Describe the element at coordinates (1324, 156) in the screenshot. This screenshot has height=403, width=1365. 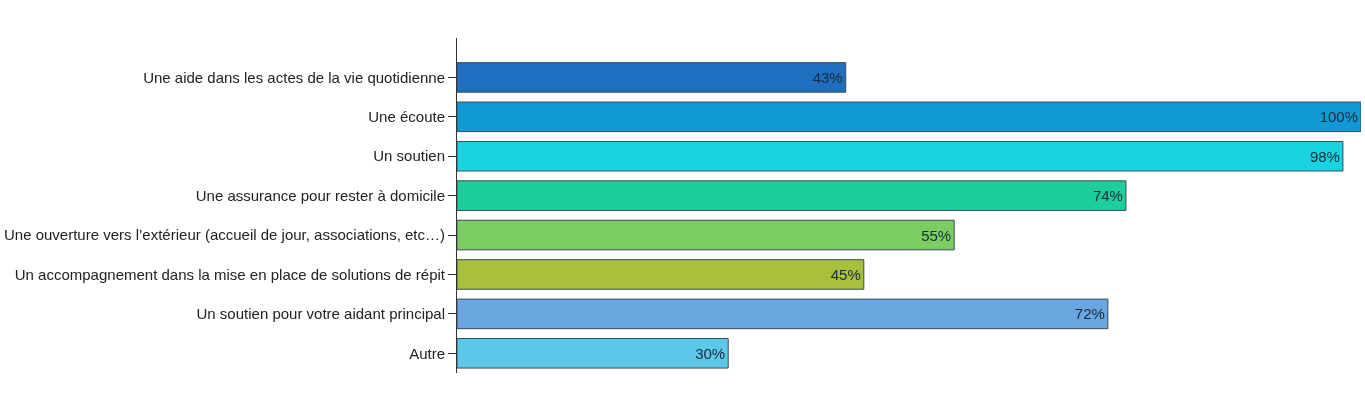
I see `data-label: 98%` at that location.